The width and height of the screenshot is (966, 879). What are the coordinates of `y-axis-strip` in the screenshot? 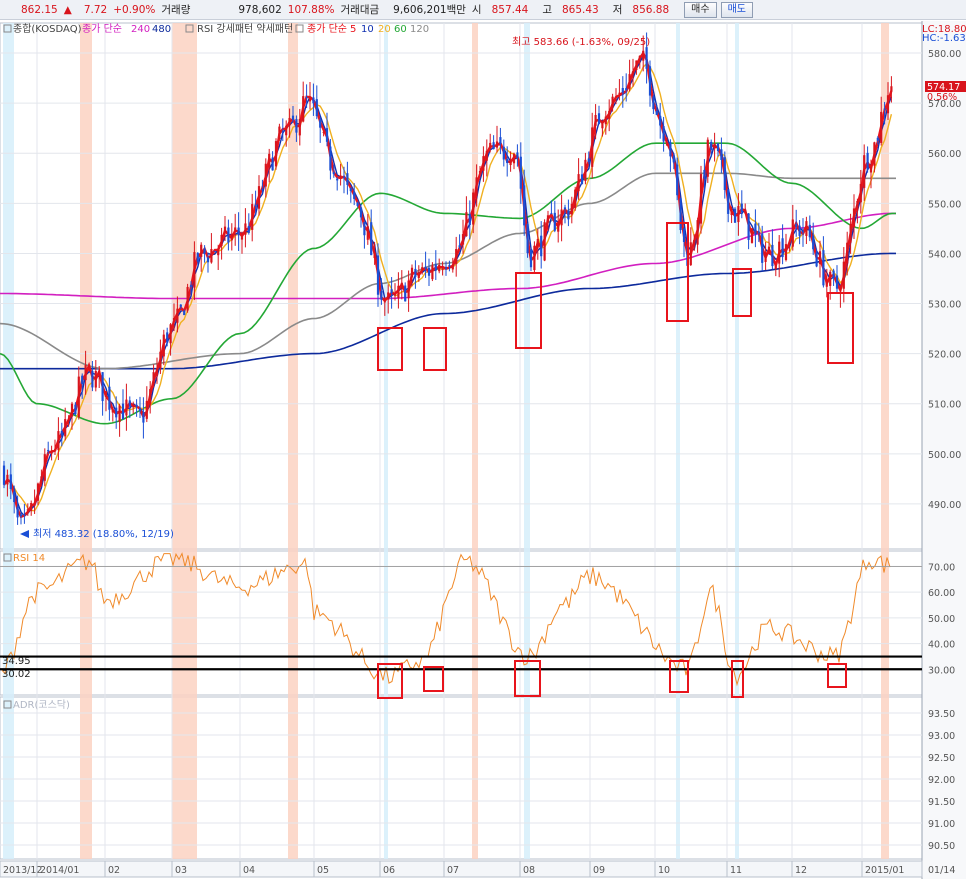 It's located at (944, 450).